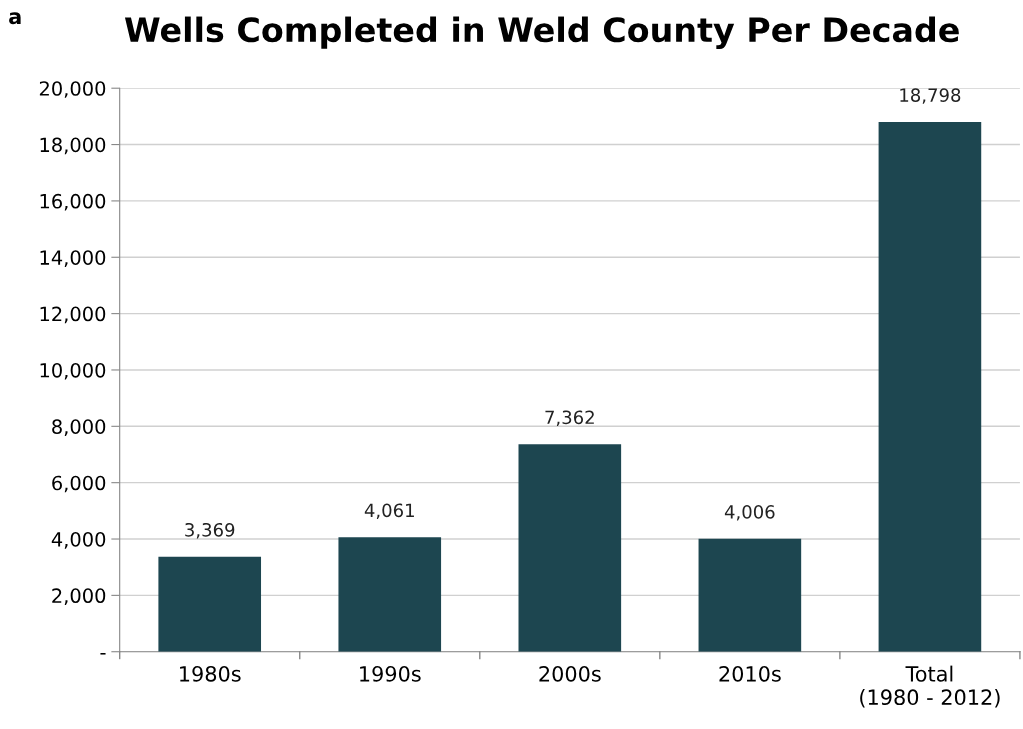  What do you see at coordinates (750, 673) in the screenshot?
I see `x-tick-label: 2010s` at bounding box center [750, 673].